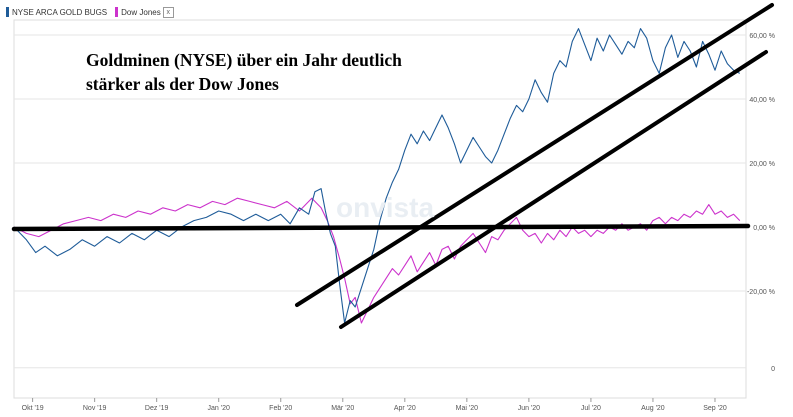 Image resolution: width=793 pixels, height=417 pixels. Describe the element at coordinates (405, 408) in the screenshot. I see `x-tick-label: Apr '20` at that location.